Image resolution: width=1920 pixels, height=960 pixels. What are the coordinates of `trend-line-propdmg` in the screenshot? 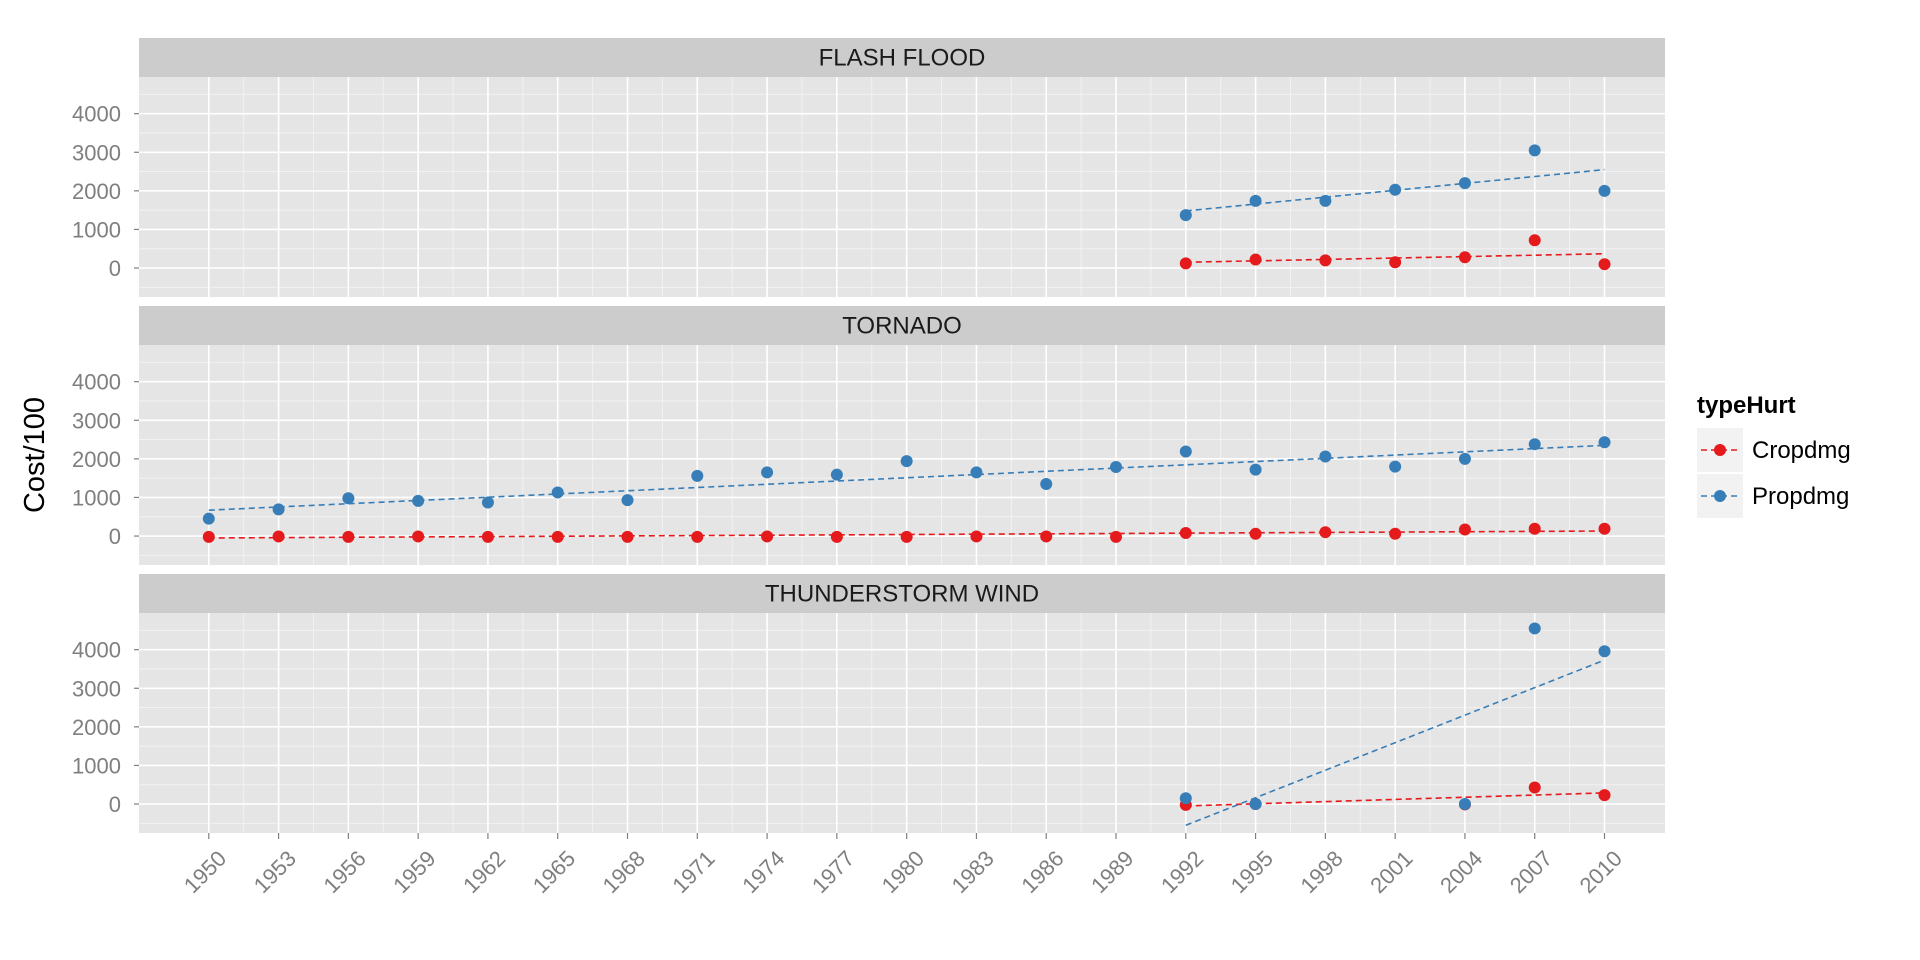 It's located at (906, 477).